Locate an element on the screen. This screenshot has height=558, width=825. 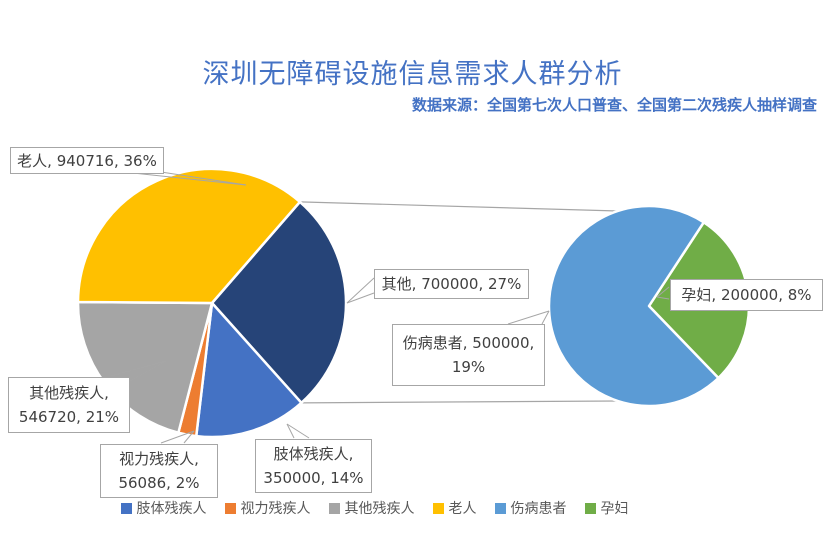
pie-slice-elderly is located at coordinates (189, 236).